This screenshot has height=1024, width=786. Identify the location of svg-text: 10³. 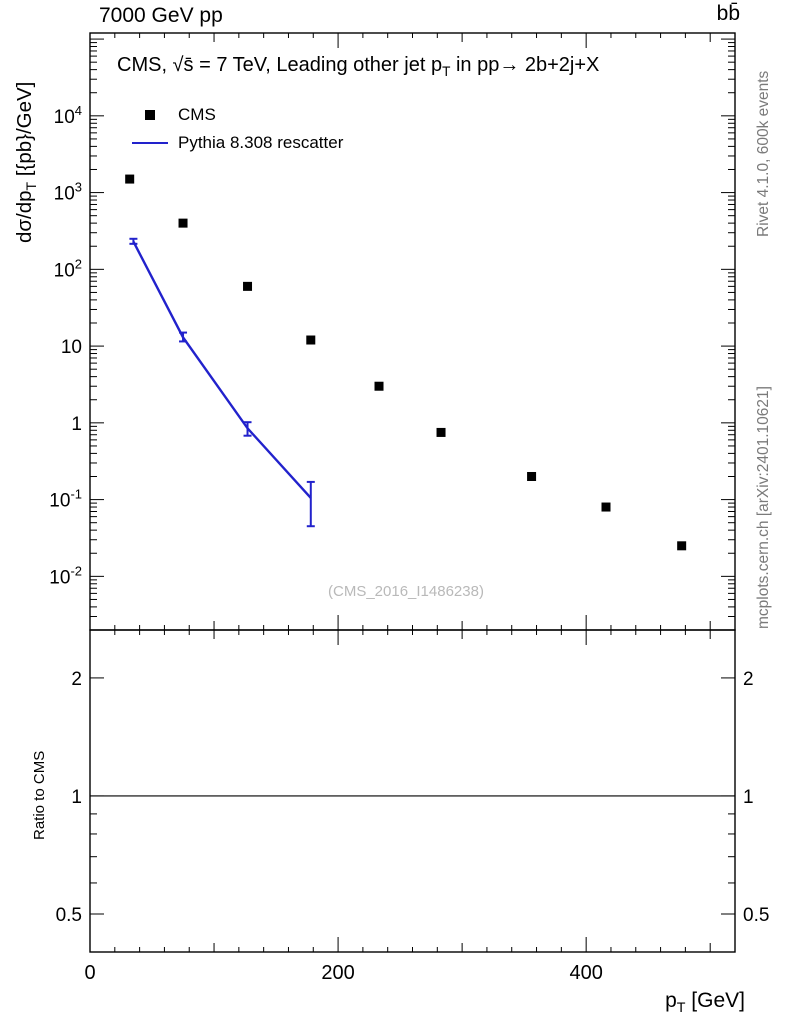
(68, 192).